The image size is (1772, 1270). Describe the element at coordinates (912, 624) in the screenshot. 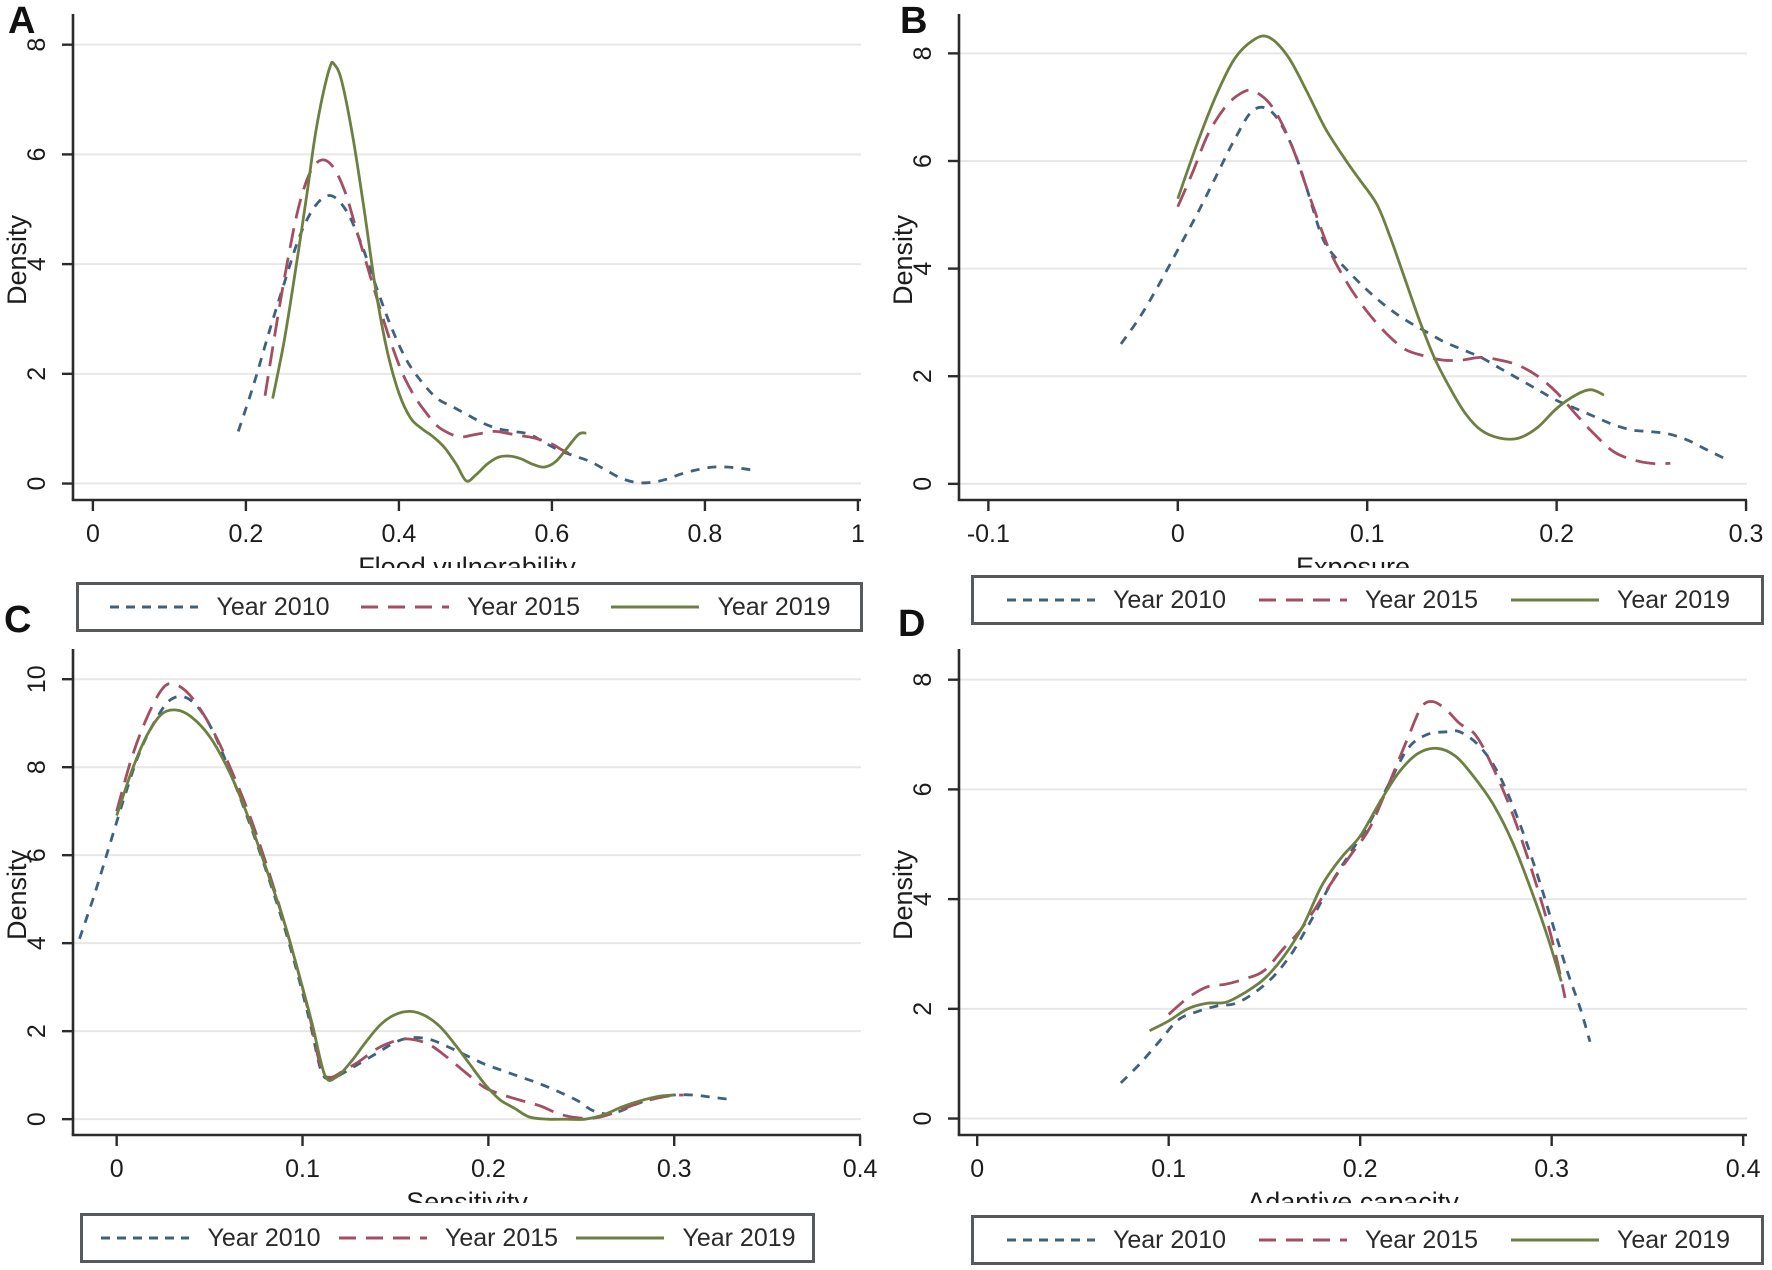

I see `panel-d-label: D` at that location.